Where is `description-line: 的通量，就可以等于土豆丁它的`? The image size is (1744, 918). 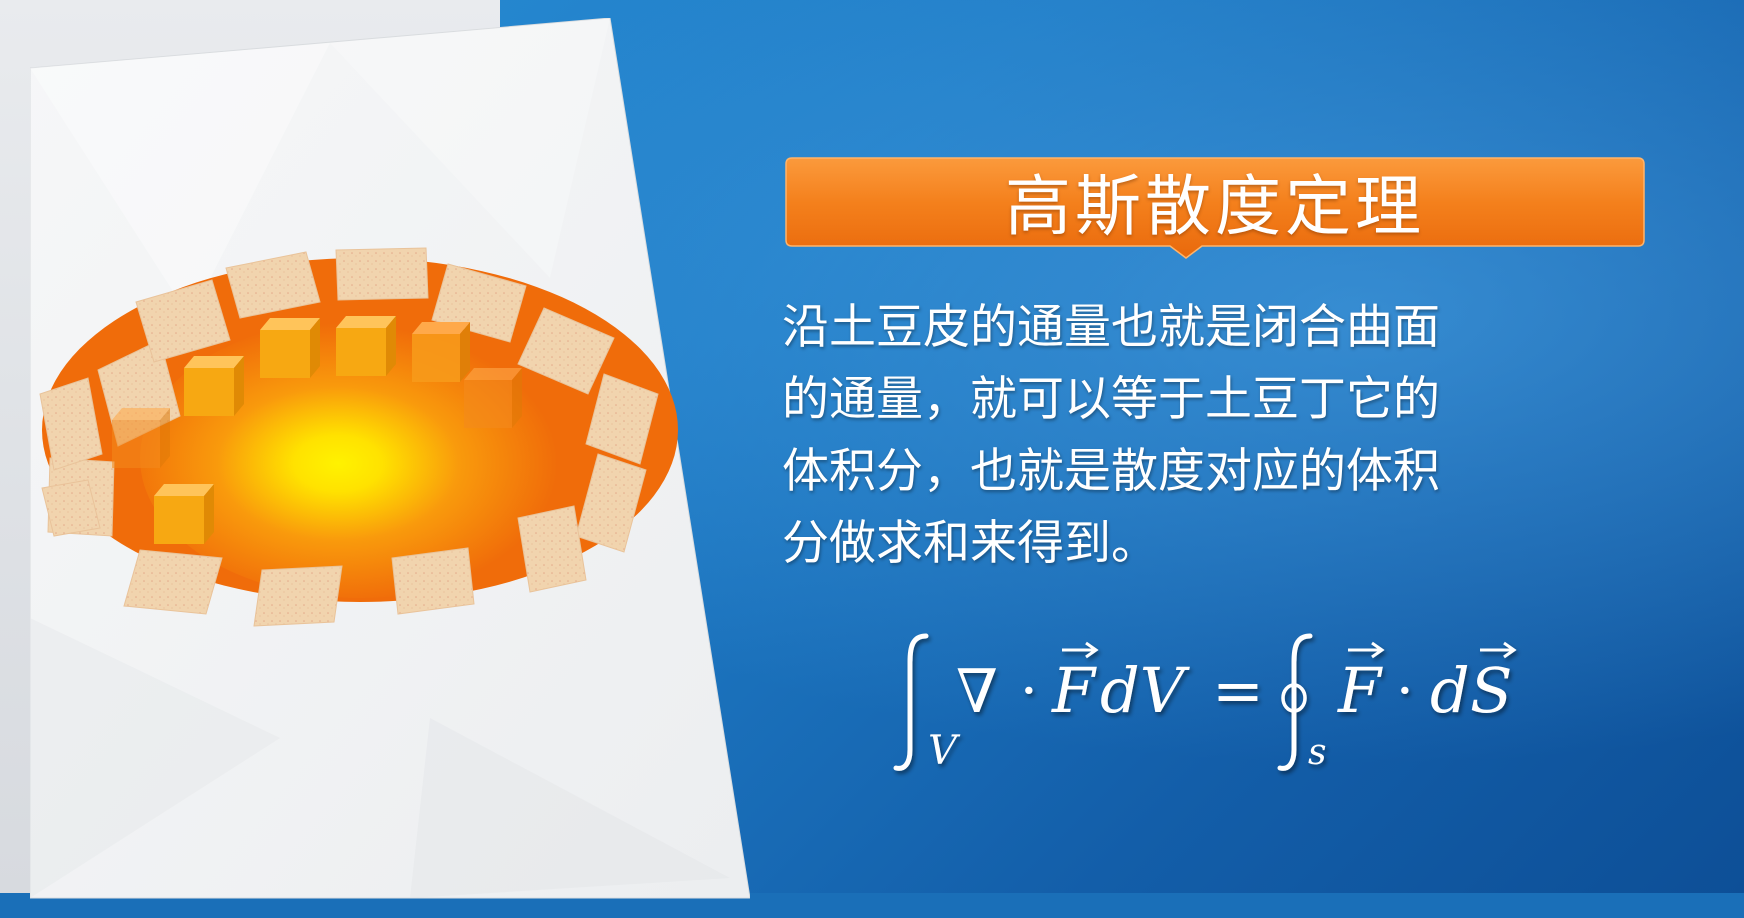
description-line: 的通量，就可以等于土豆丁它的 is located at coordinates (1111, 399).